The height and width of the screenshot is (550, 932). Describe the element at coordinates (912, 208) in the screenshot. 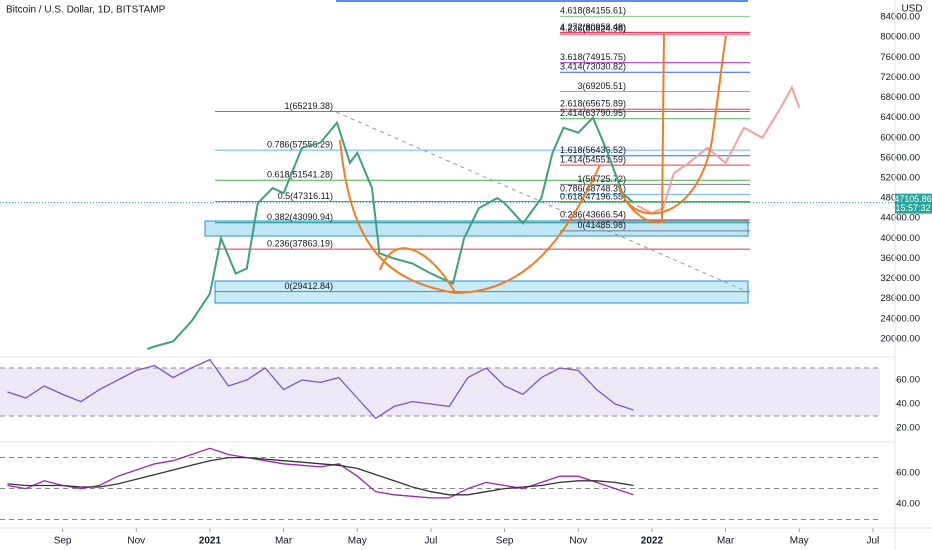

I see `countdown: 15:57:32` at that location.